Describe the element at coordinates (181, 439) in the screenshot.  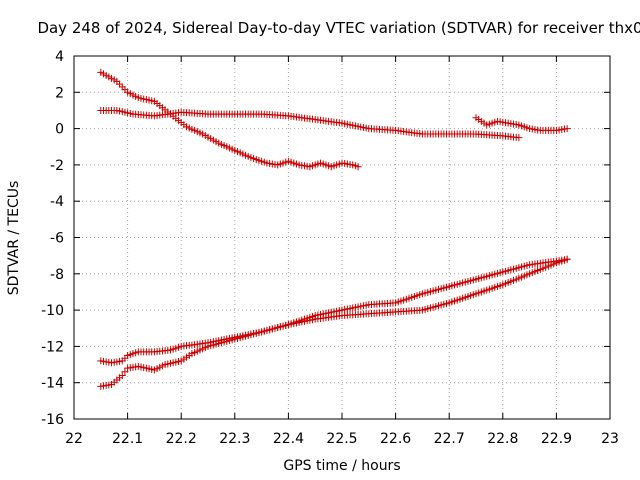
I see `x-tick-label: 22.2` at that location.